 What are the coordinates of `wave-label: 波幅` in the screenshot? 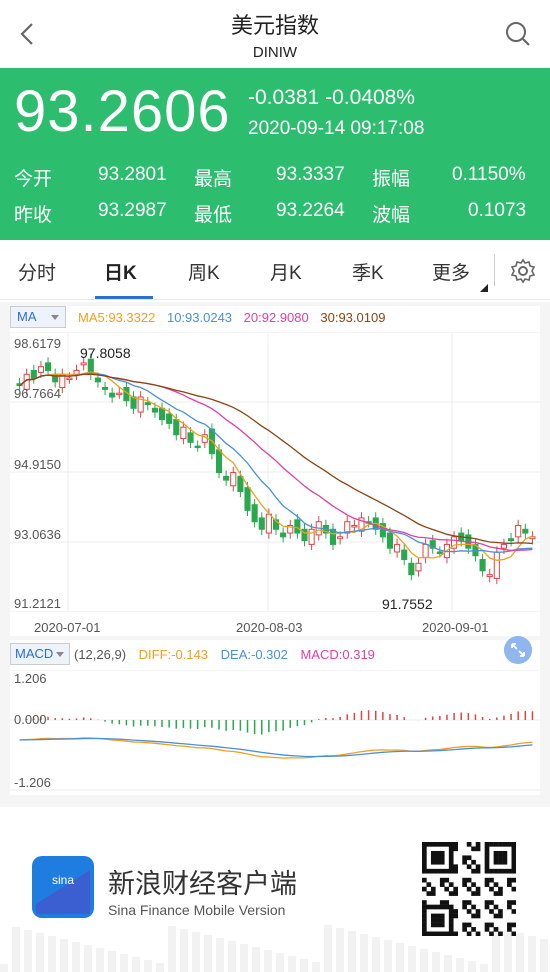 It's located at (391, 215).